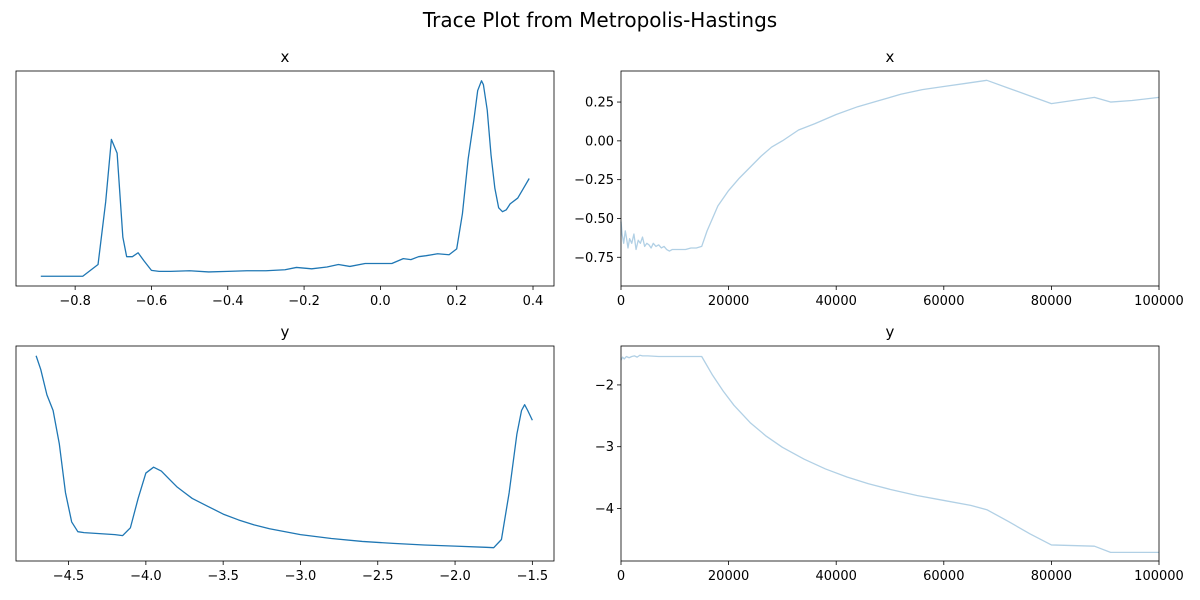 Image resolution: width=1200 pixels, height=600 pixels. Describe the element at coordinates (594, 219) in the screenshot. I see `trace-x-y-tick-label: −0.50` at that location.